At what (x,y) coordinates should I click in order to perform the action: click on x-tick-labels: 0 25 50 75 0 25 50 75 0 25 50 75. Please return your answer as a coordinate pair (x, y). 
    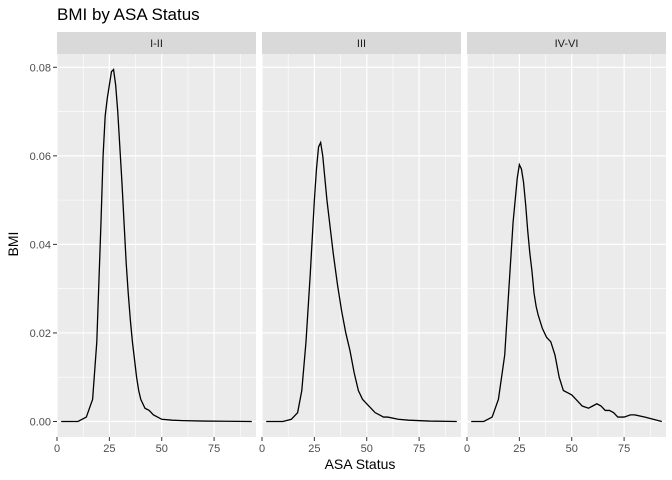
    Looking at the image, I should click on (342, 446).